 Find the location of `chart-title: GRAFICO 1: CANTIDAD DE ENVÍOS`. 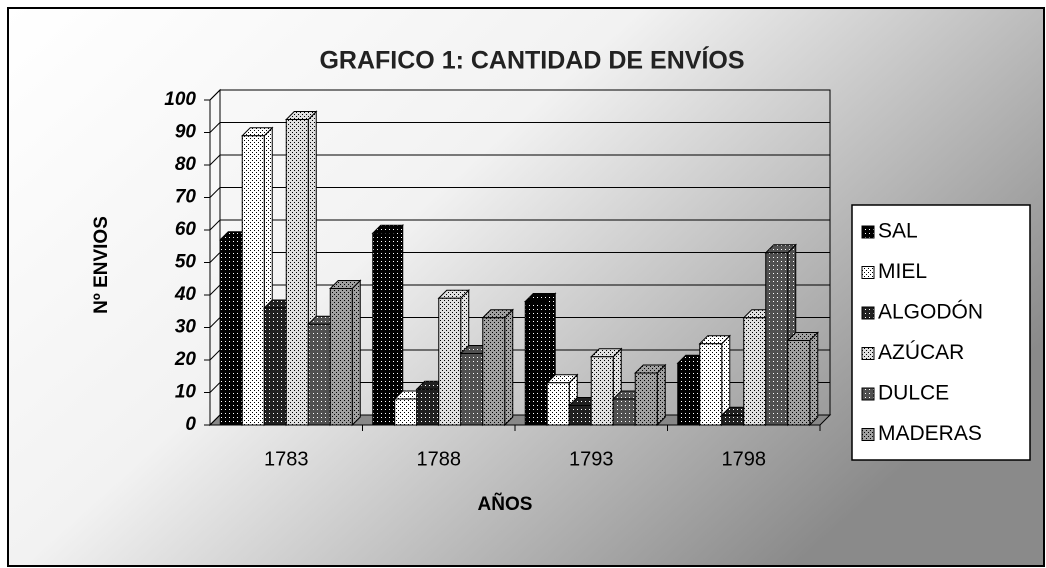

chart-title: GRAFICO 1: CANTIDAD DE ENVÍOS is located at coordinates (531, 60).